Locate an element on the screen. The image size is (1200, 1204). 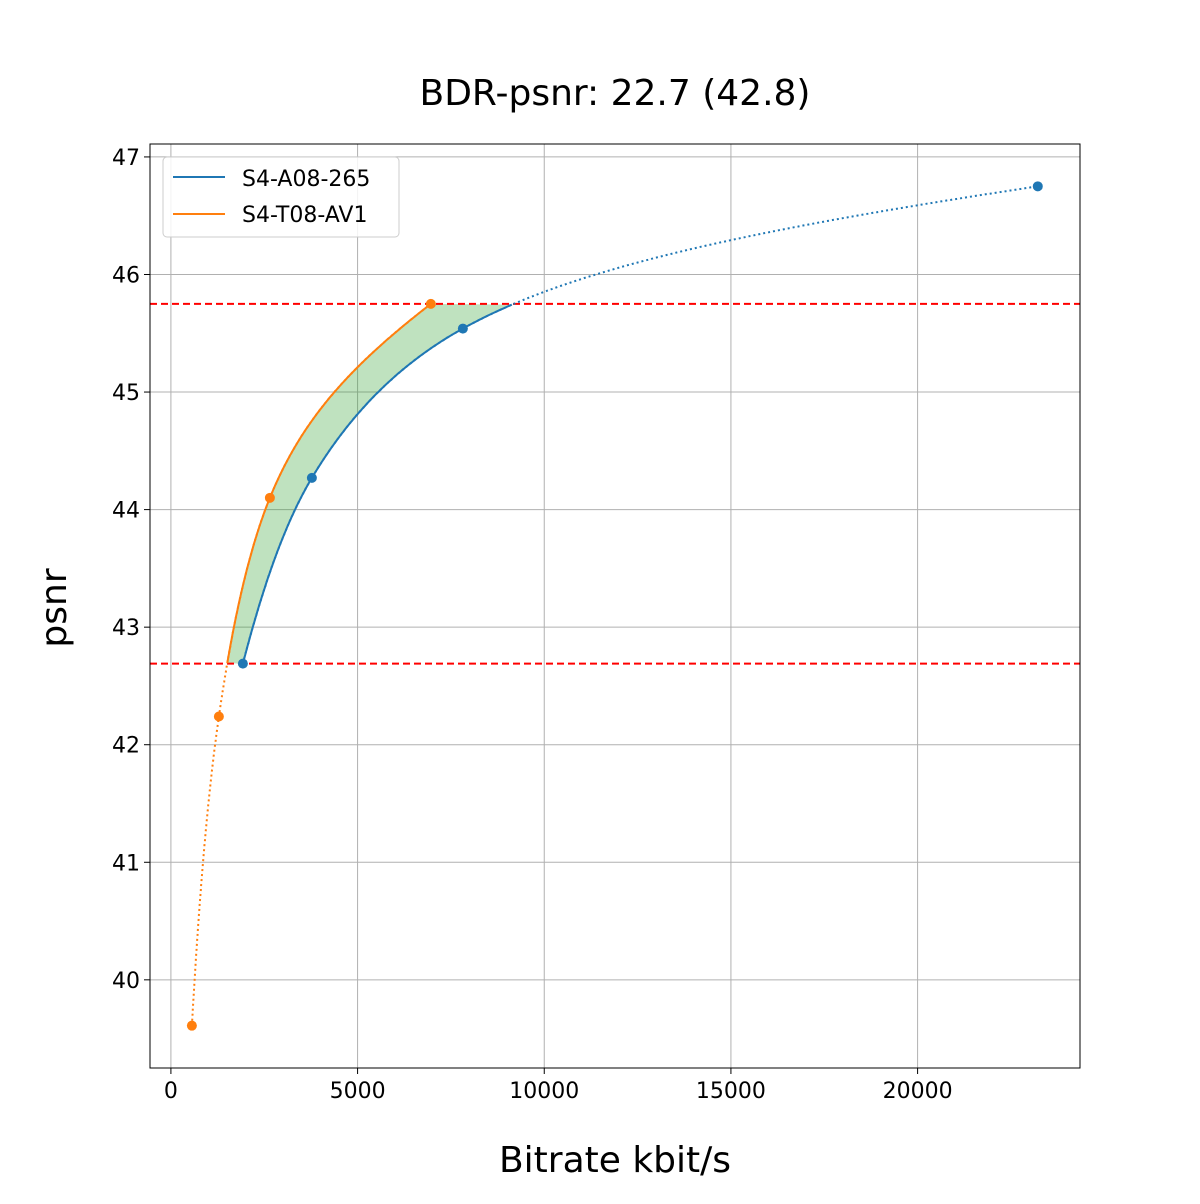
x-tick-label: 10000 is located at coordinates (544, 1091).